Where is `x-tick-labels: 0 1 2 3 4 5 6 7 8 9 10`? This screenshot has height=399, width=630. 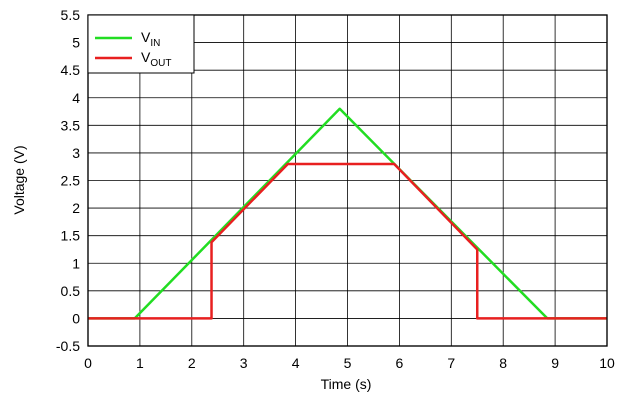
x-tick-labels: 0 1 2 3 4 5 6 7 8 9 10 is located at coordinates (349, 363).